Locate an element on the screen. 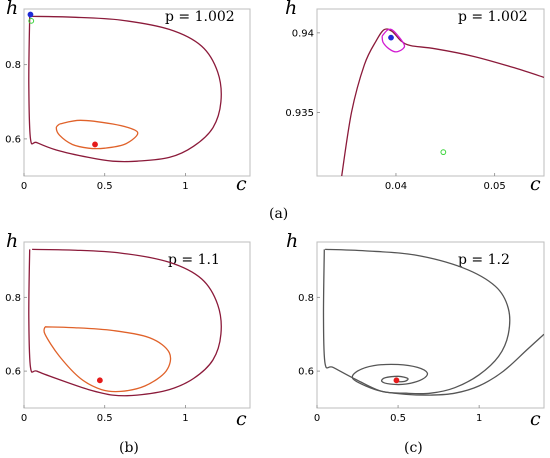 Image resolution: width=550 pixels, height=458 pixels. param-label: p = 1.2 is located at coordinates (484, 260).